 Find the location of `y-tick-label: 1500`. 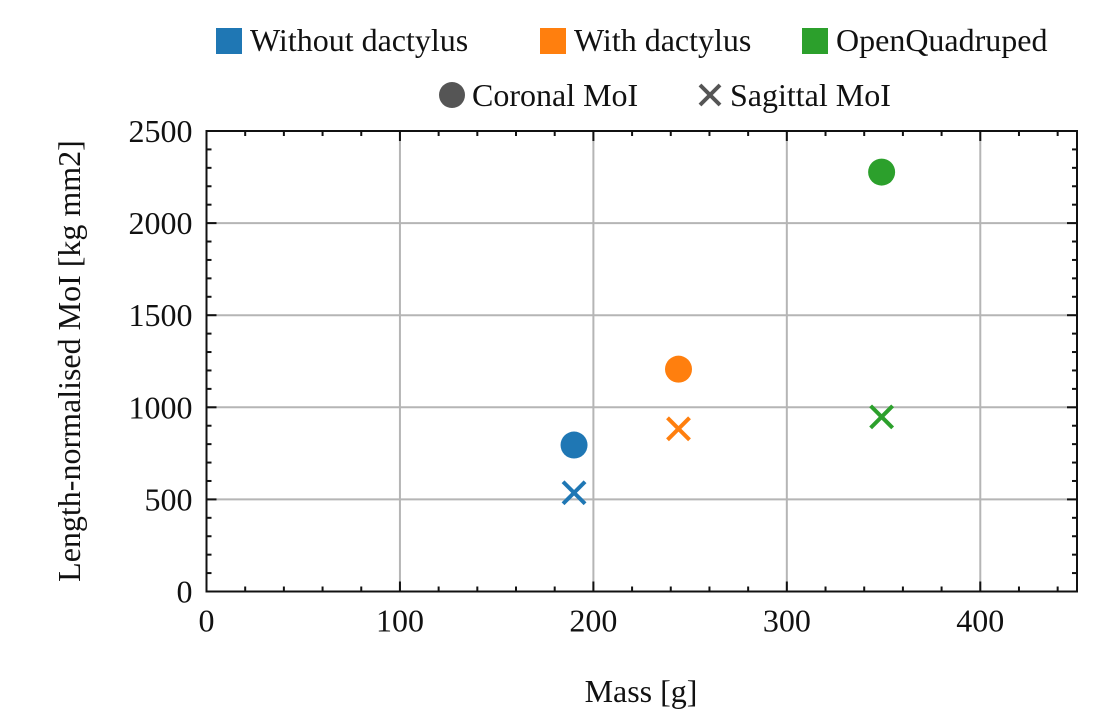

y-tick-label: 1500 is located at coordinates (161, 315).